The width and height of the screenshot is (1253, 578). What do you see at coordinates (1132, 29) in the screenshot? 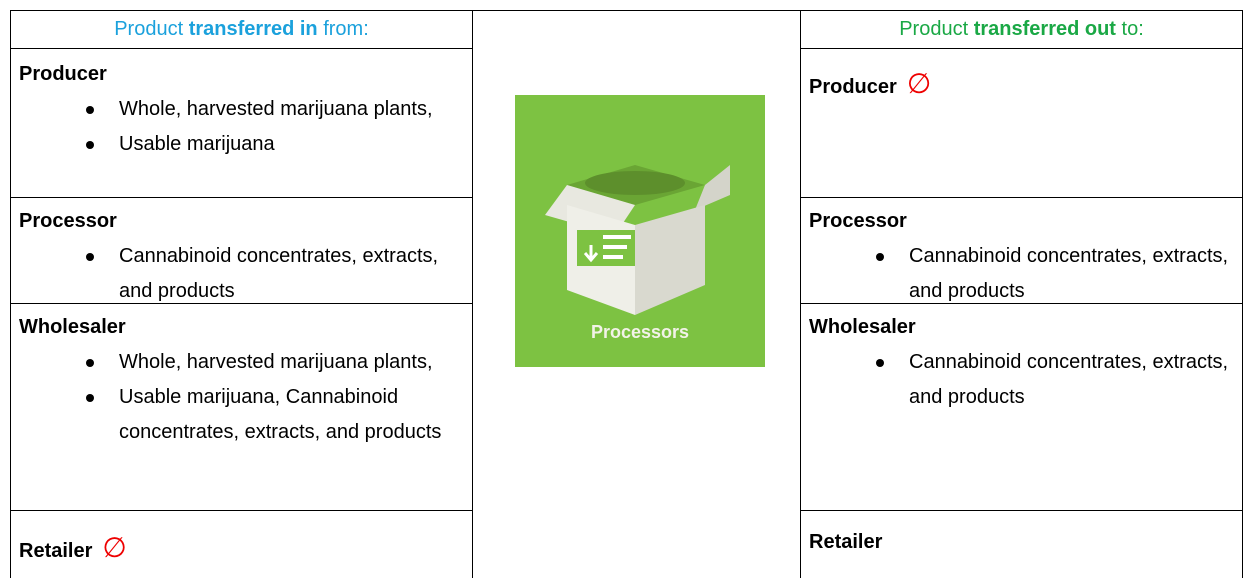
I see `header-text: to:` at bounding box center [1132, 29].